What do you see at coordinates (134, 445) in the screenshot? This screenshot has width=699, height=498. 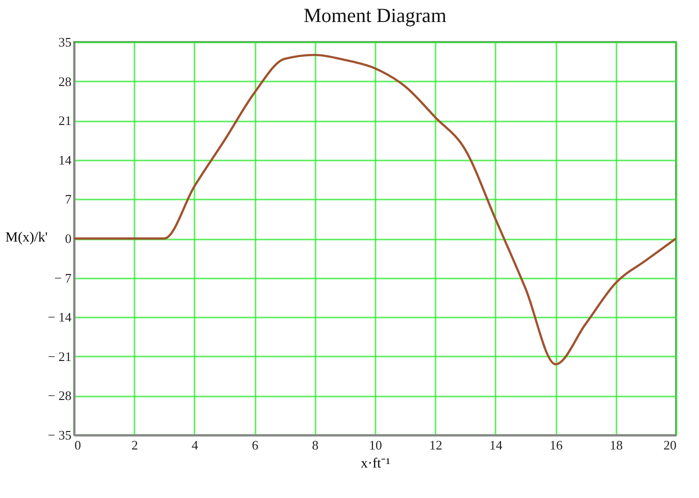 I see `x-tick-label: 2` at bounding box center [134, 445].